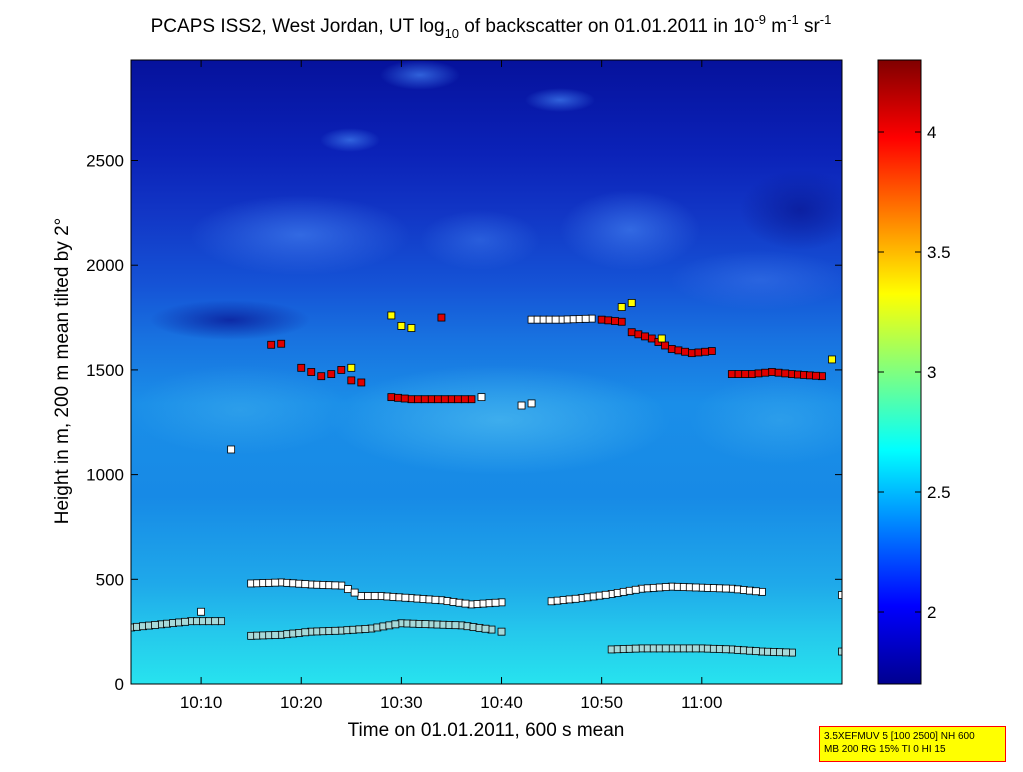 The width and height of the screenshot is (1023, 772). Describe the element at coordinates (939, 252) in the screenshot. I see `colorbar-tick-label: 3.5` at that location.